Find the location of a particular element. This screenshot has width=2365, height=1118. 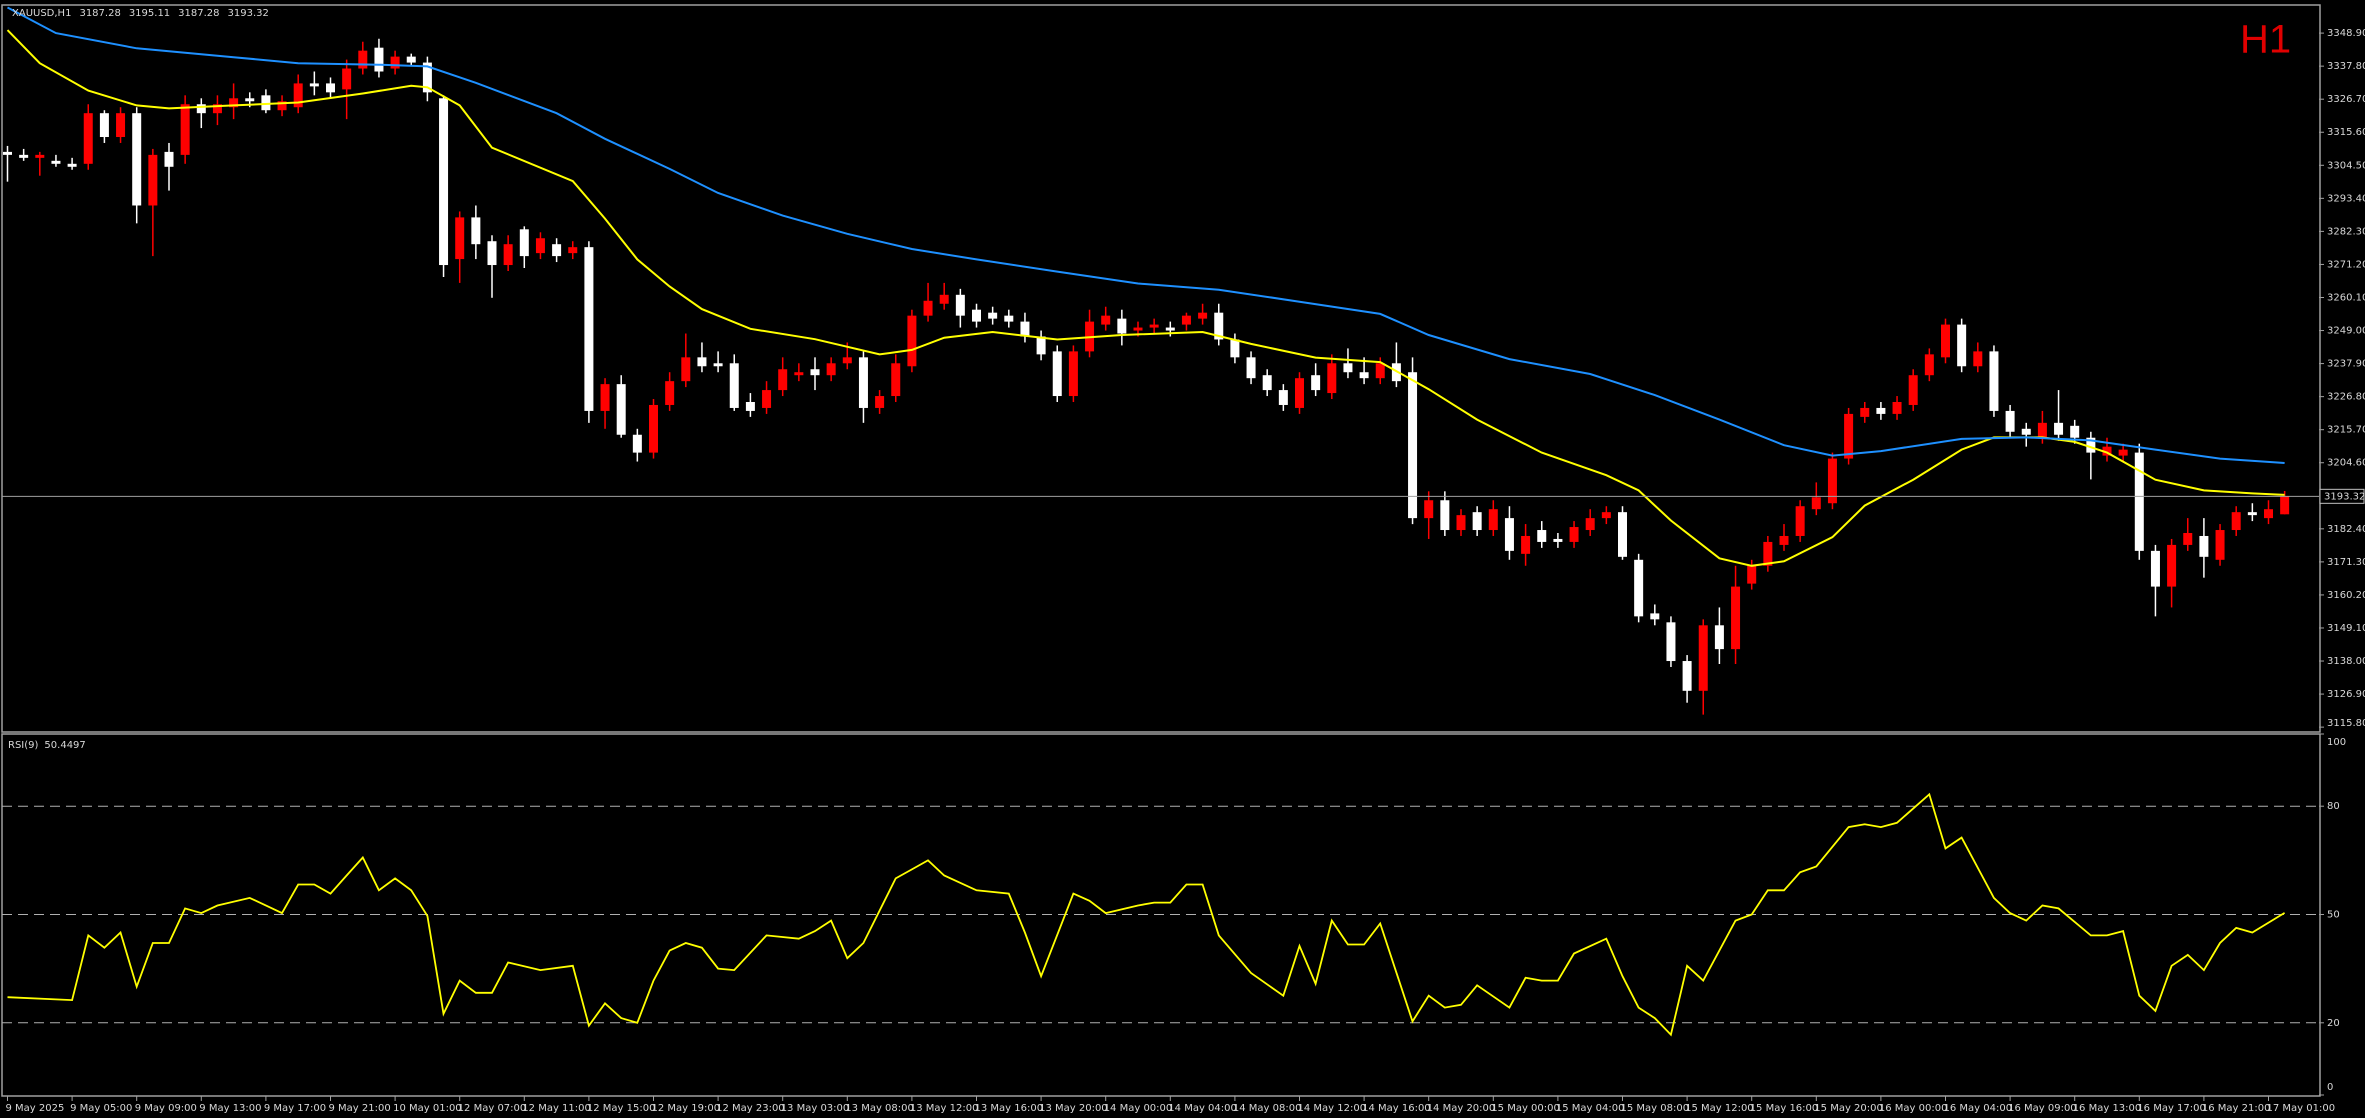

x-tick-label: 12 May 19:00 is located at coordinates (686, 1108).